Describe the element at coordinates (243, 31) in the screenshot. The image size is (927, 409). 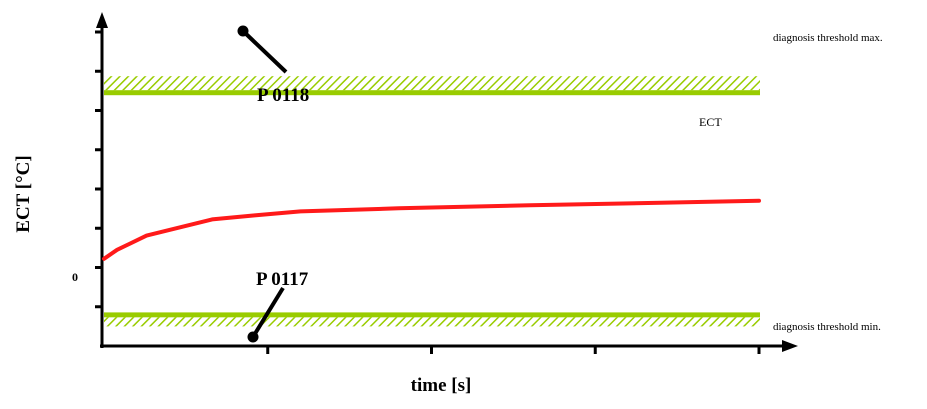
I see `callout-p0118-dot` at that location.